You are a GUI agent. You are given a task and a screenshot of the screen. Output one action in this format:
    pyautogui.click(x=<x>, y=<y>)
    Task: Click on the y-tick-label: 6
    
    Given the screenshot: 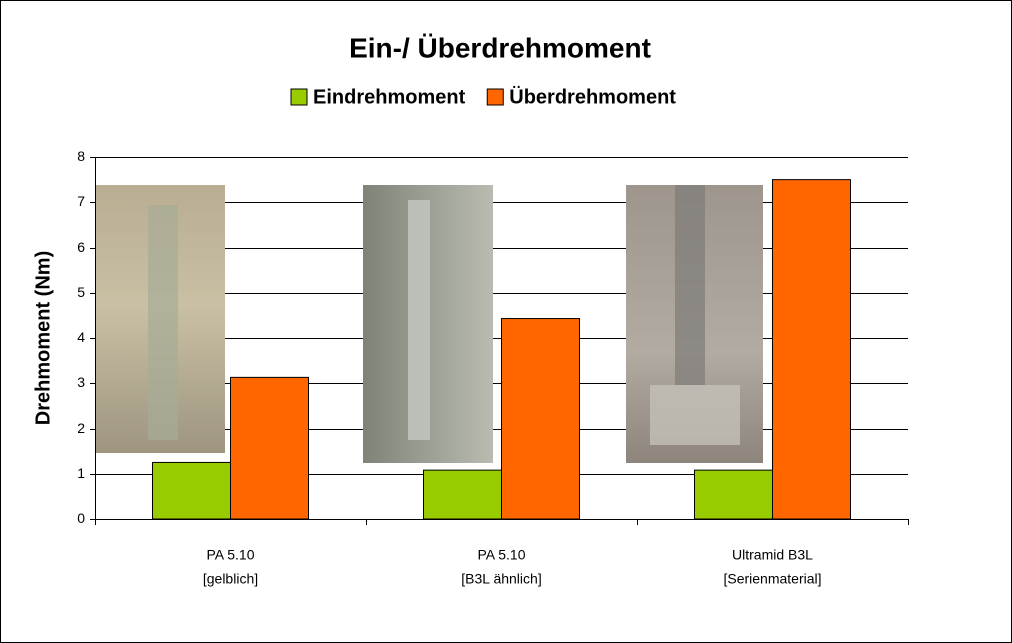 What is the action you would take?
    pyautogui.click(x=81, y=247)
    